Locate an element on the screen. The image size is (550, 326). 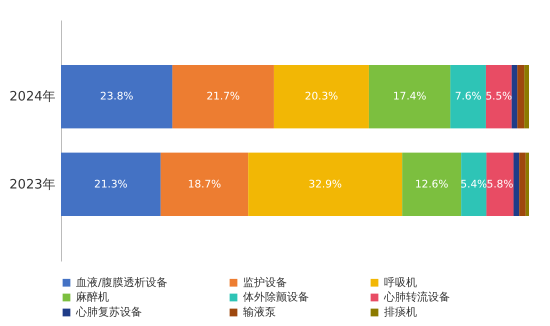
data-label: 20.3% is located at coordinates (321, 96).